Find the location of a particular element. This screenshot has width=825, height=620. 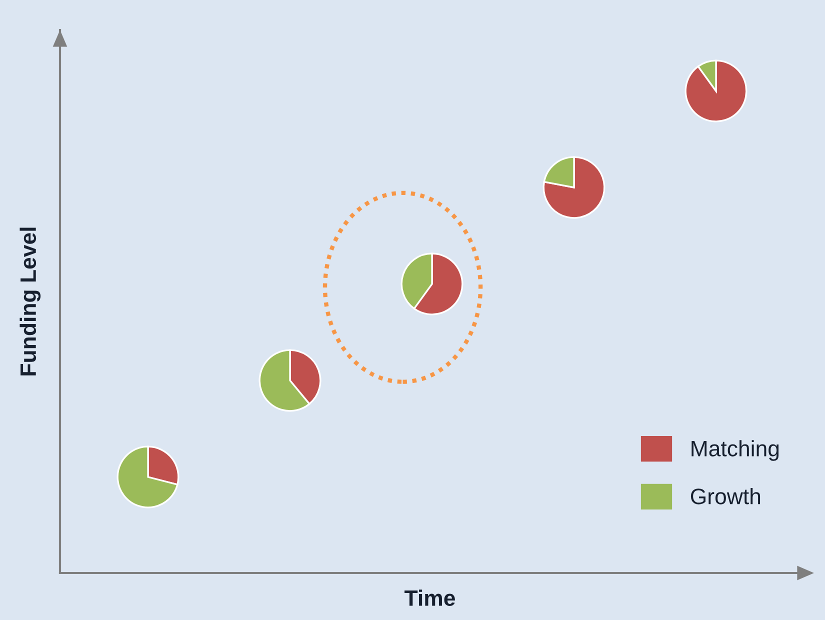

text: Time is located at coordinates (429, 598).